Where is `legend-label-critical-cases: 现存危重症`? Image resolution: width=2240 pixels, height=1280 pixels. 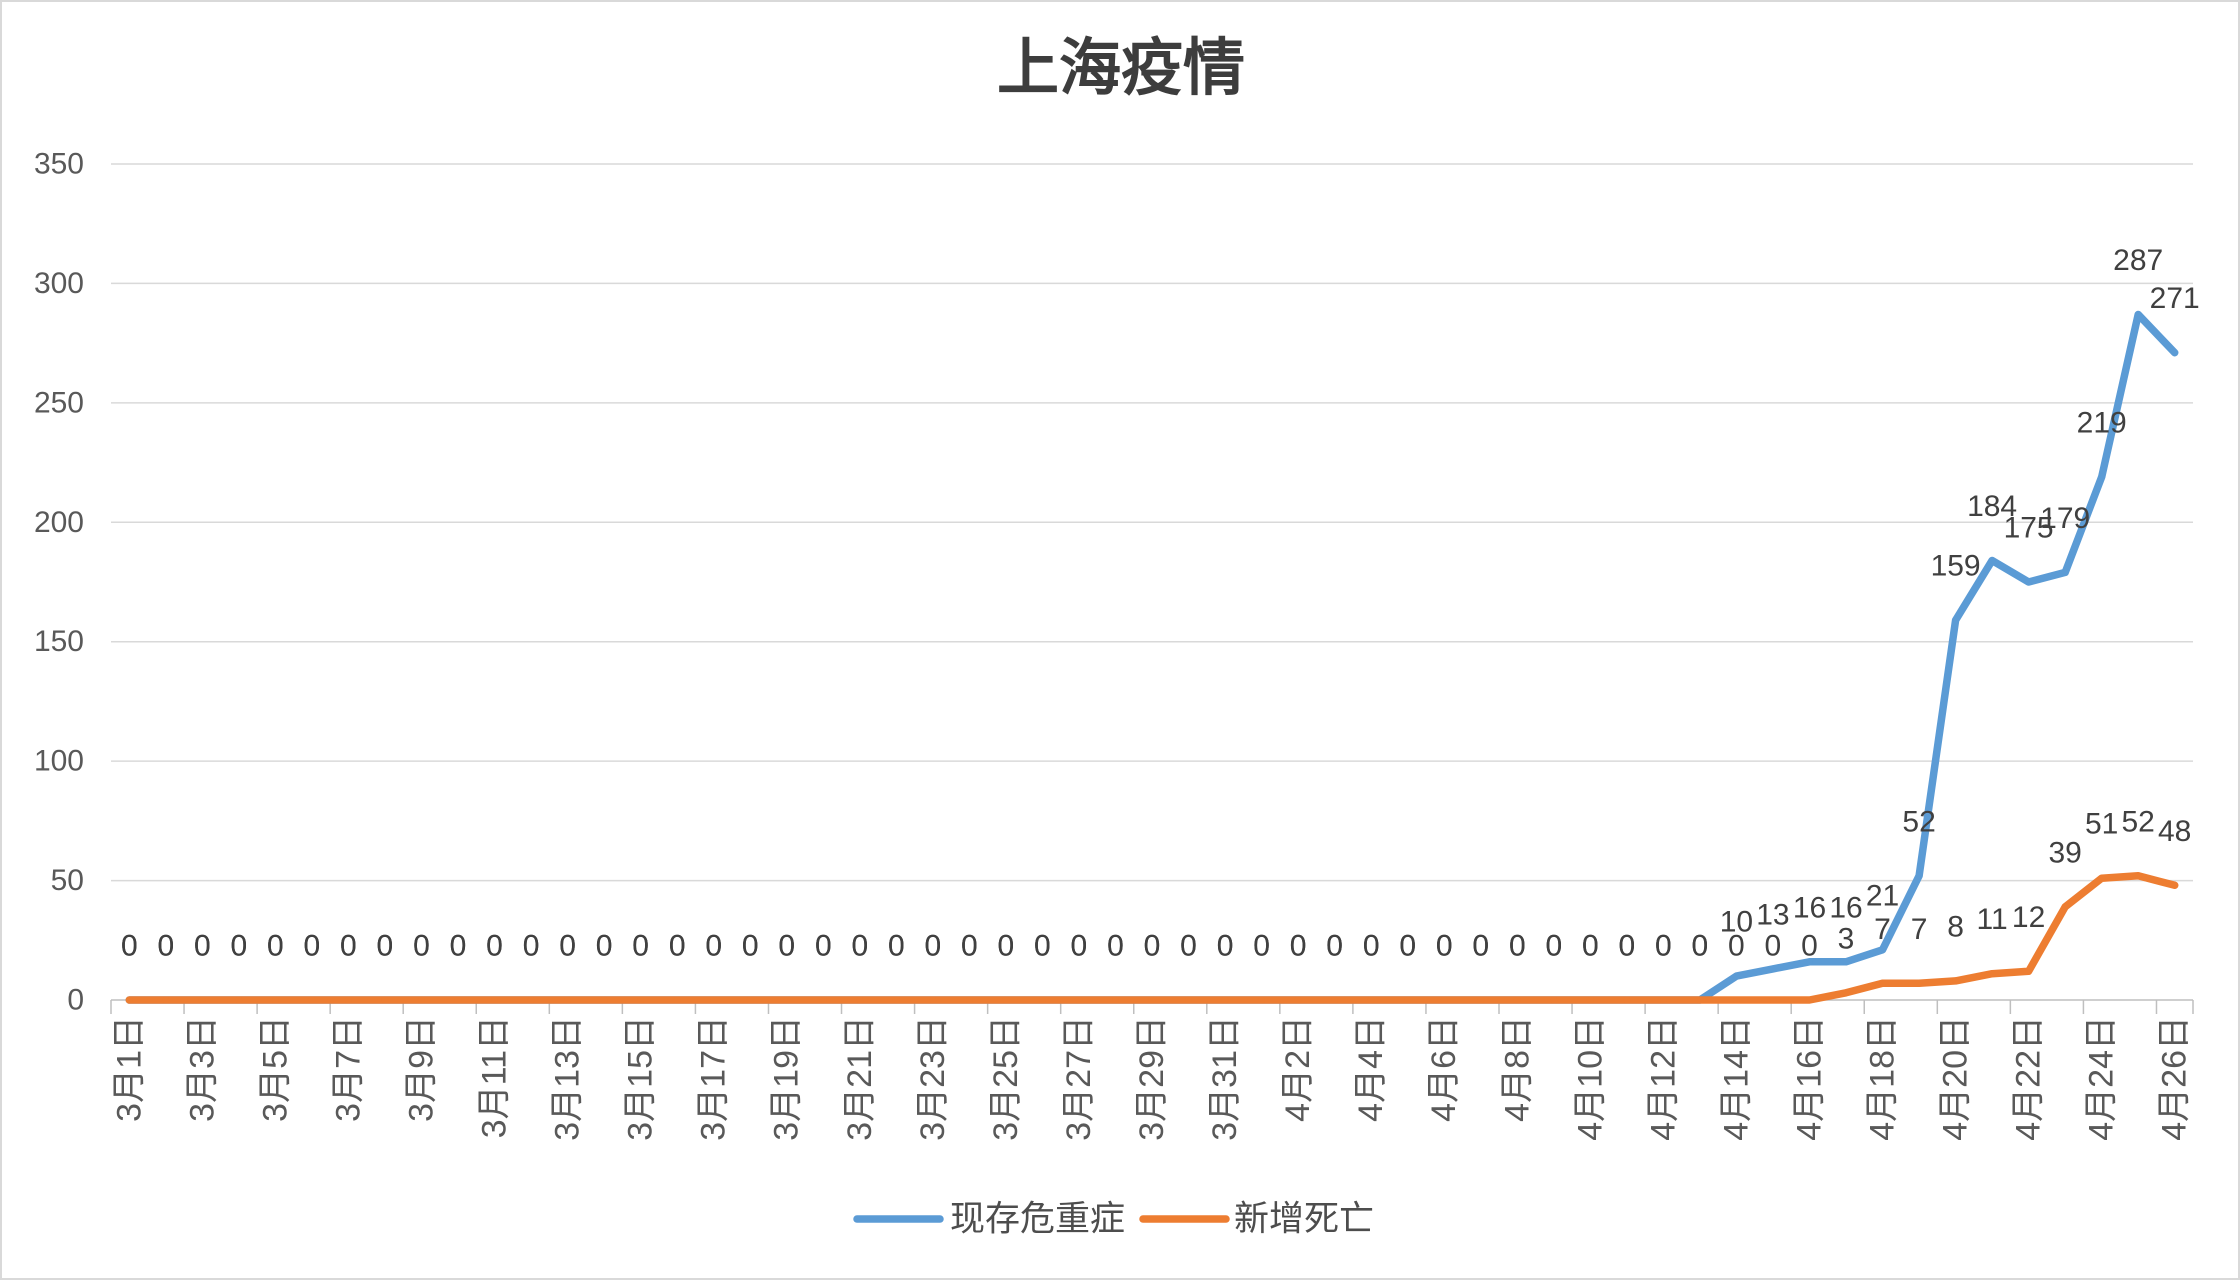
legend-label-critical-cases: 现存危重症 is located at coordinates (1037, 1219).